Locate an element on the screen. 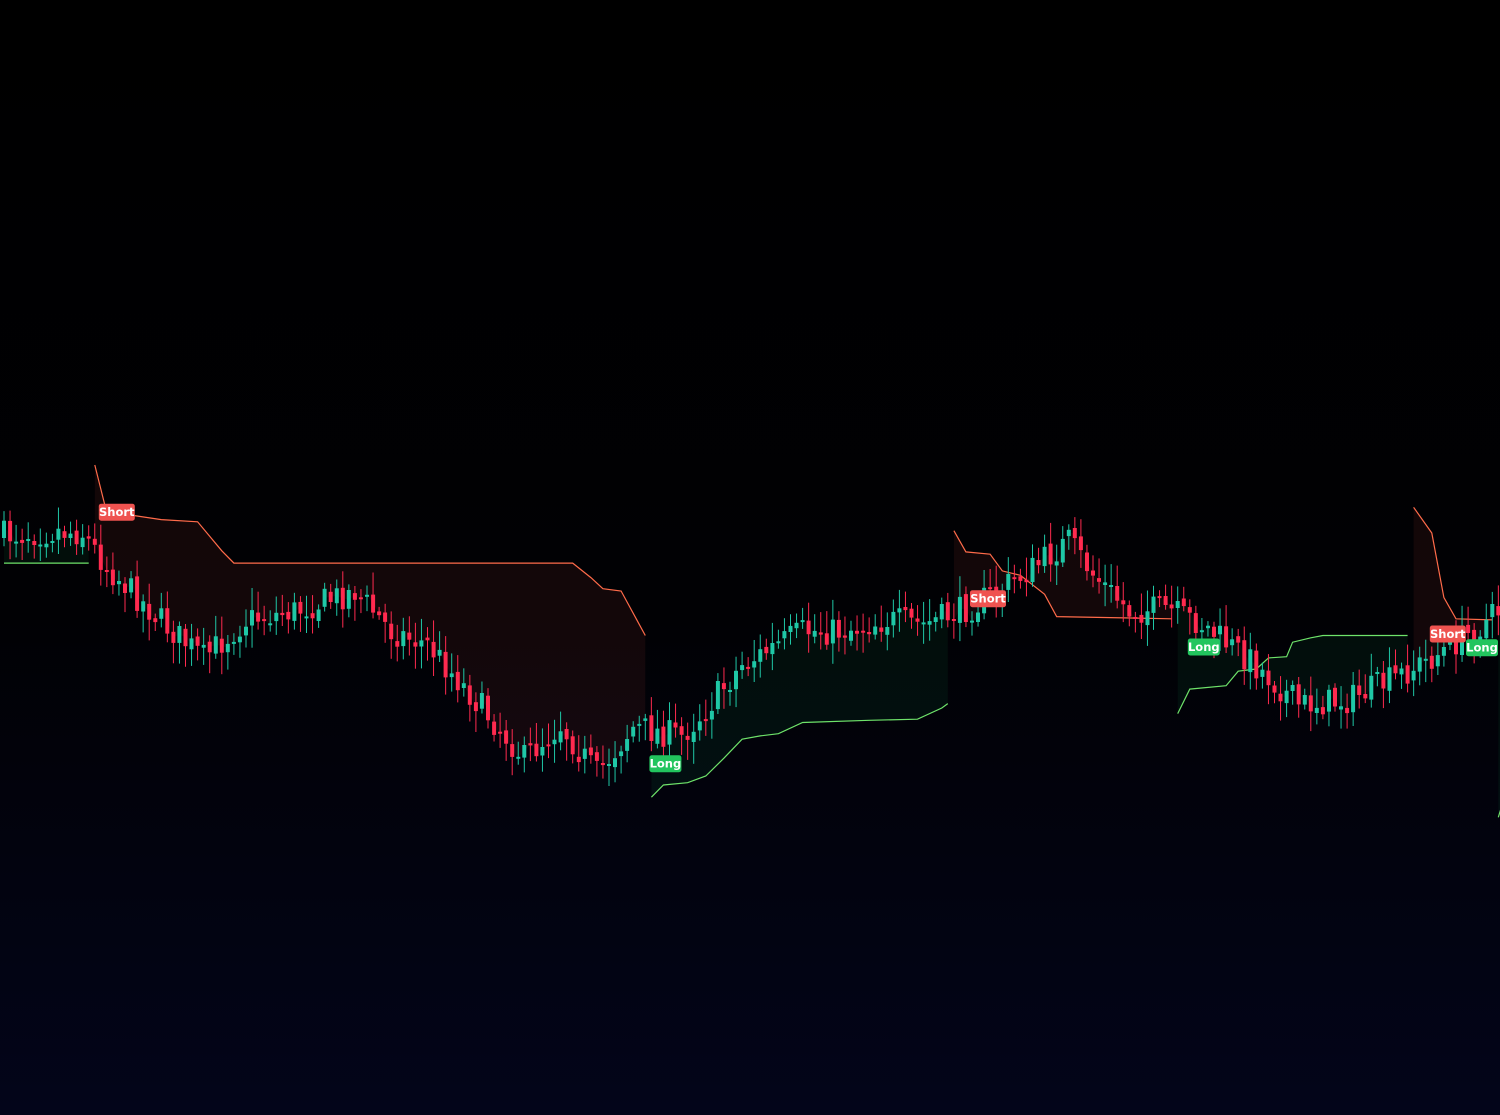 The width and height of the screenshot is (1500, 1115). signal-text: Long is located at coordinates (666, 764).